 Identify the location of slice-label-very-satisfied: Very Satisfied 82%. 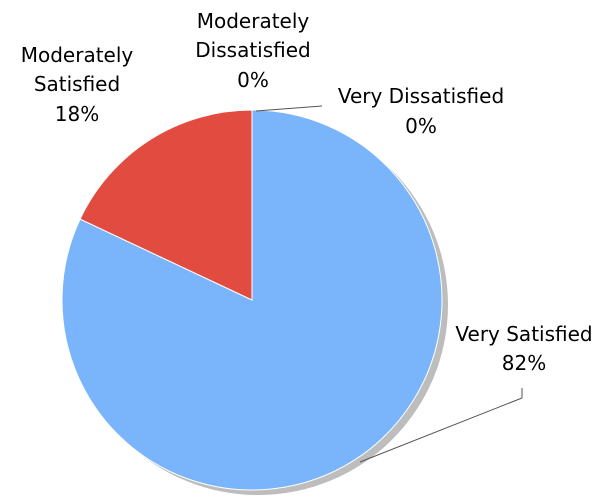
(523, 348).